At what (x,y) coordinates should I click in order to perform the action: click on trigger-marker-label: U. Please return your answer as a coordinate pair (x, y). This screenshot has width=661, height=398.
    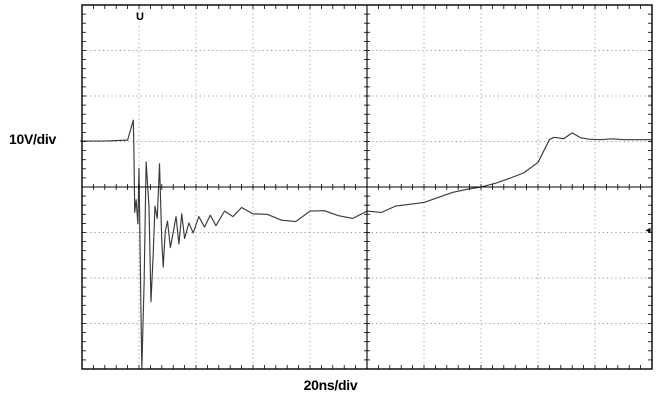
    Looking at the image, I should click on (140, 17).